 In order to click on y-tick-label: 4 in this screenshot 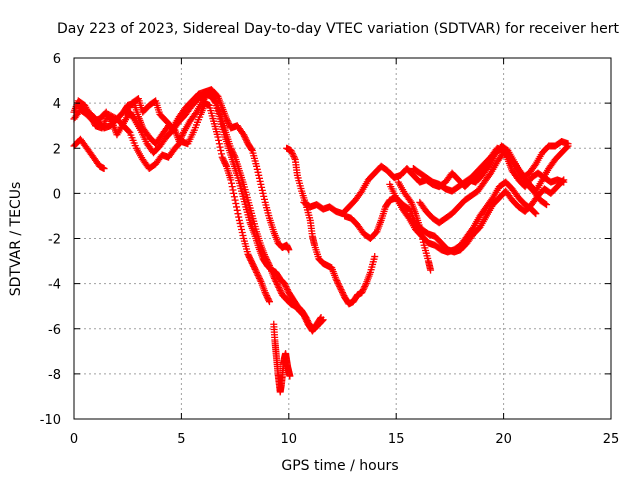, I will do `click(57, 104)`.